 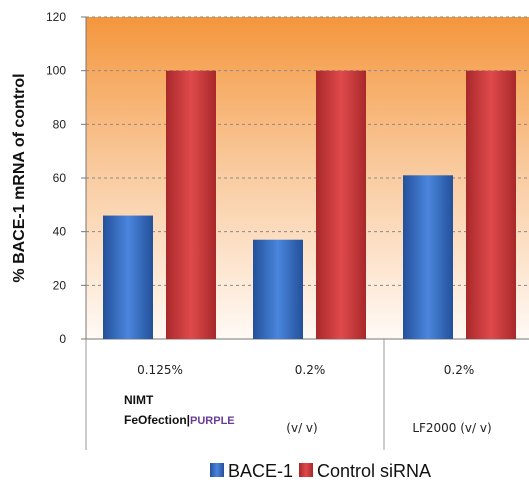 What do you see at coordinates (374, 471) in the screenshot?
I see `legend-label-control: Control siRNA` at bounding box center [374, 471].